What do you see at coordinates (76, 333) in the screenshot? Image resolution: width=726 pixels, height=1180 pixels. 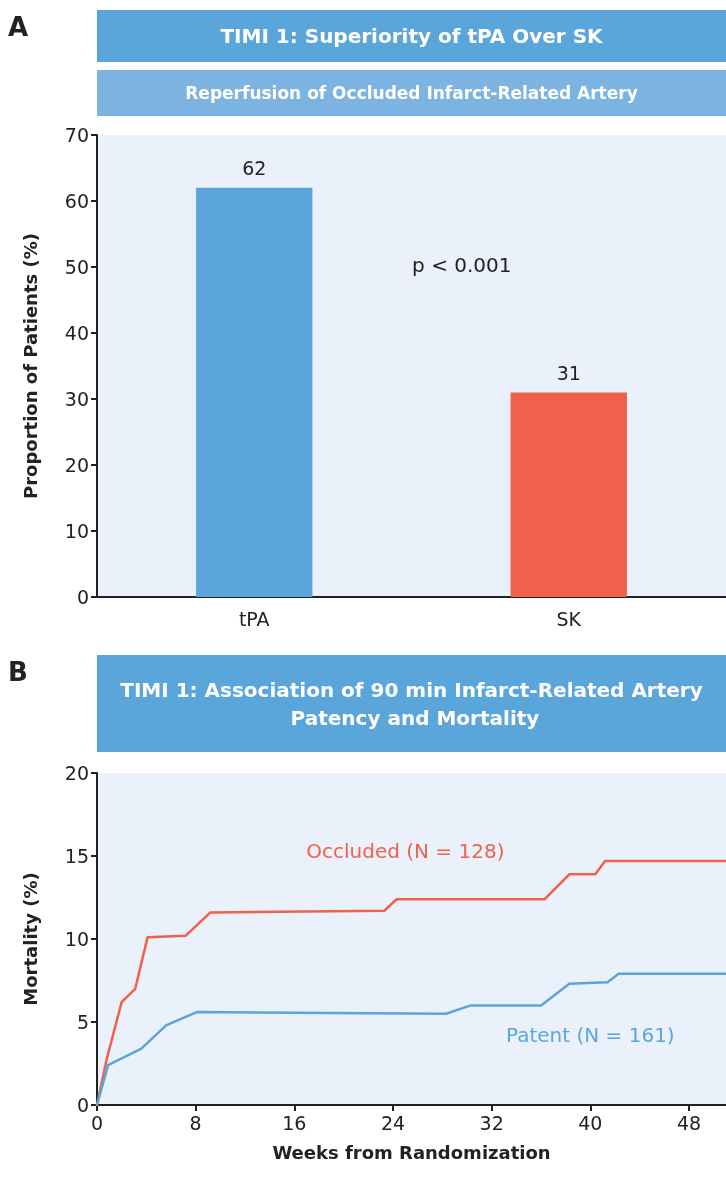 I see `y-tick-label: 40` at bounding box center [76, 333].